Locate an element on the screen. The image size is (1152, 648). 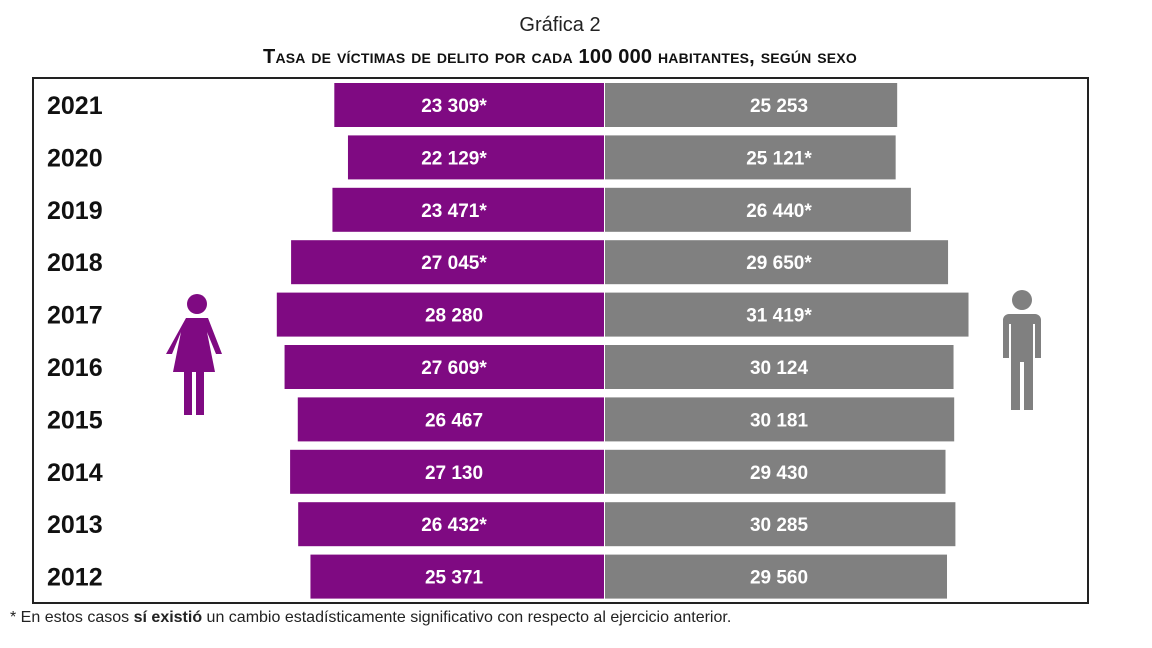
female-value-label: 27 045* is located at coordinates (454, 263).